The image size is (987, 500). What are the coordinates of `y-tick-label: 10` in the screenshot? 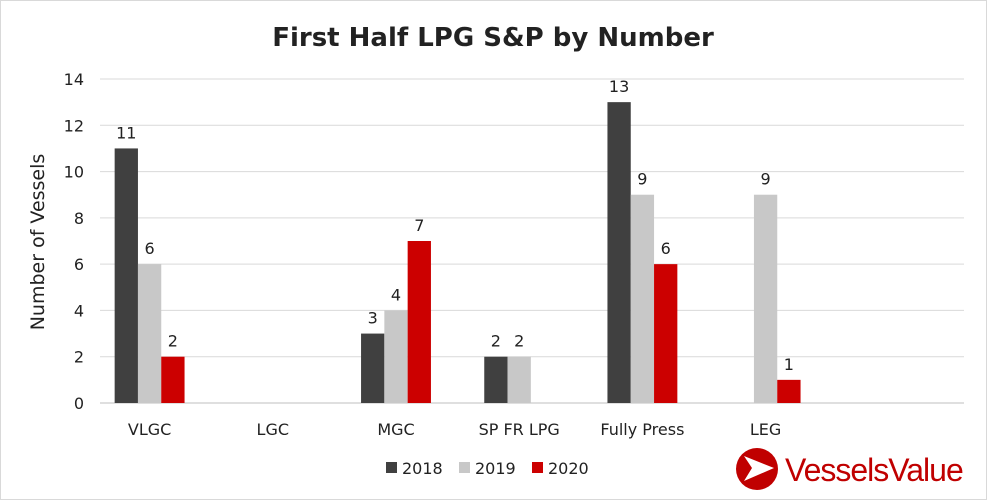 It's located at (74, 172).